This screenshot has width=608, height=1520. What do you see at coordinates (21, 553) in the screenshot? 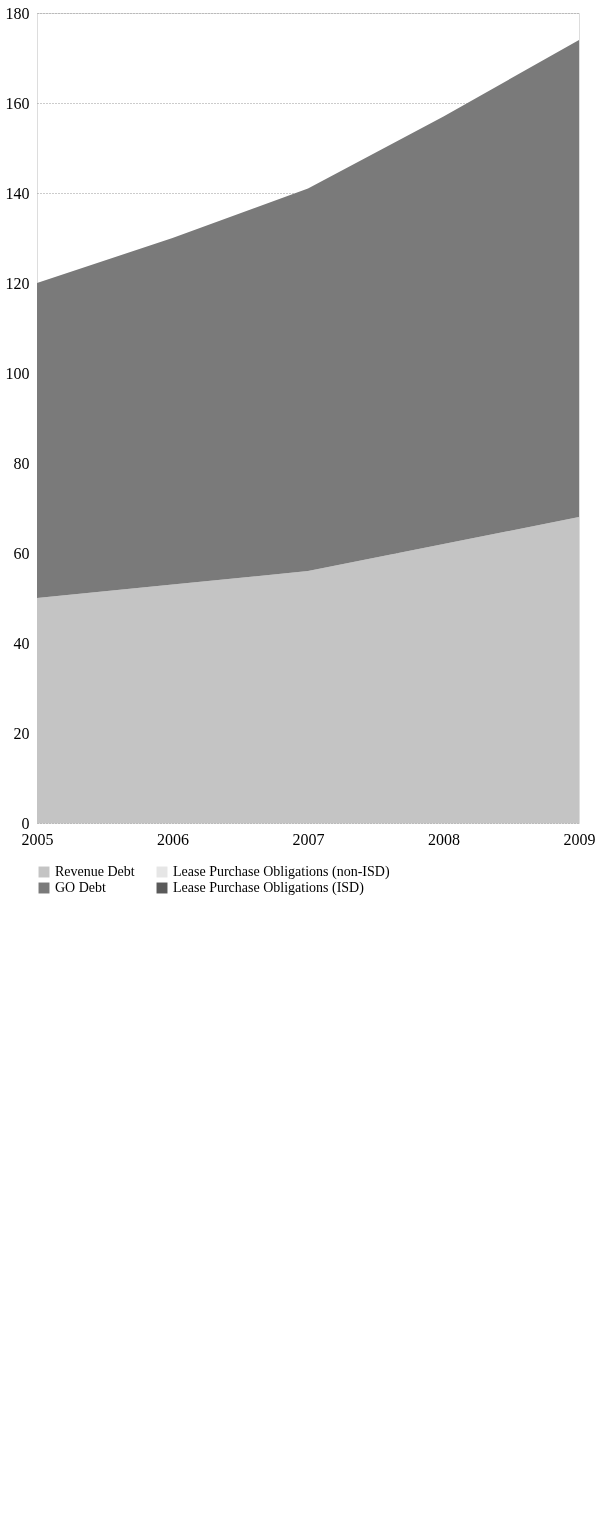
I see `y-tick-label: 60` at bounding box center [21, 553].